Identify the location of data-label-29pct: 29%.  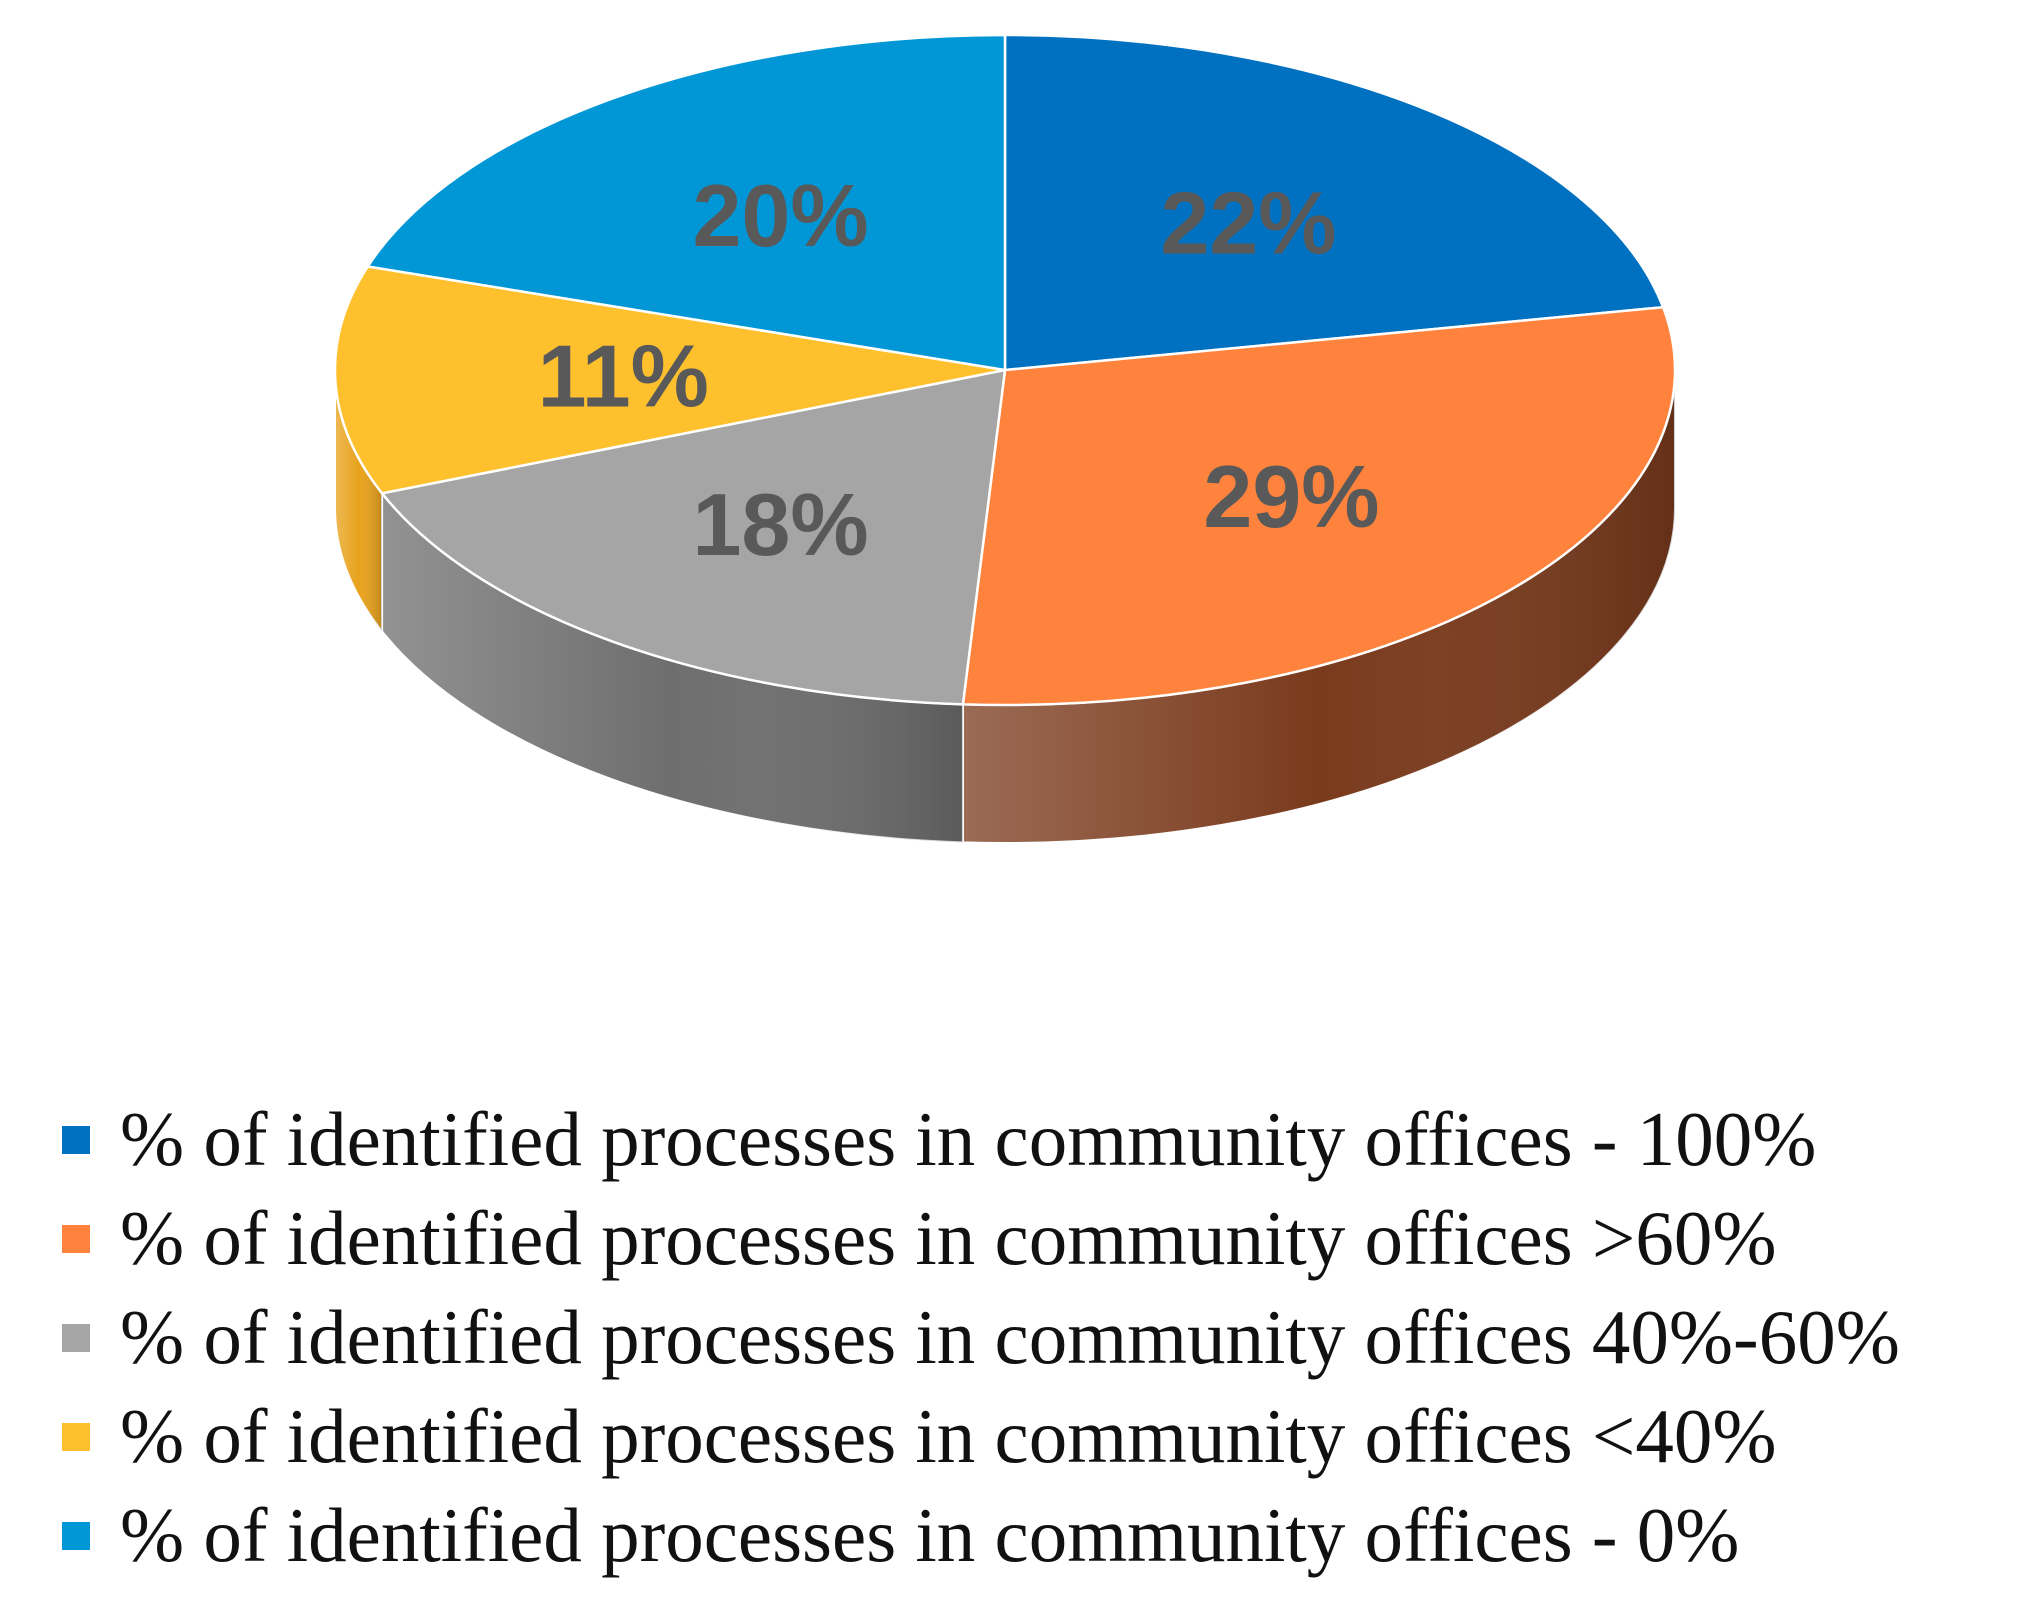
(1291, 496).